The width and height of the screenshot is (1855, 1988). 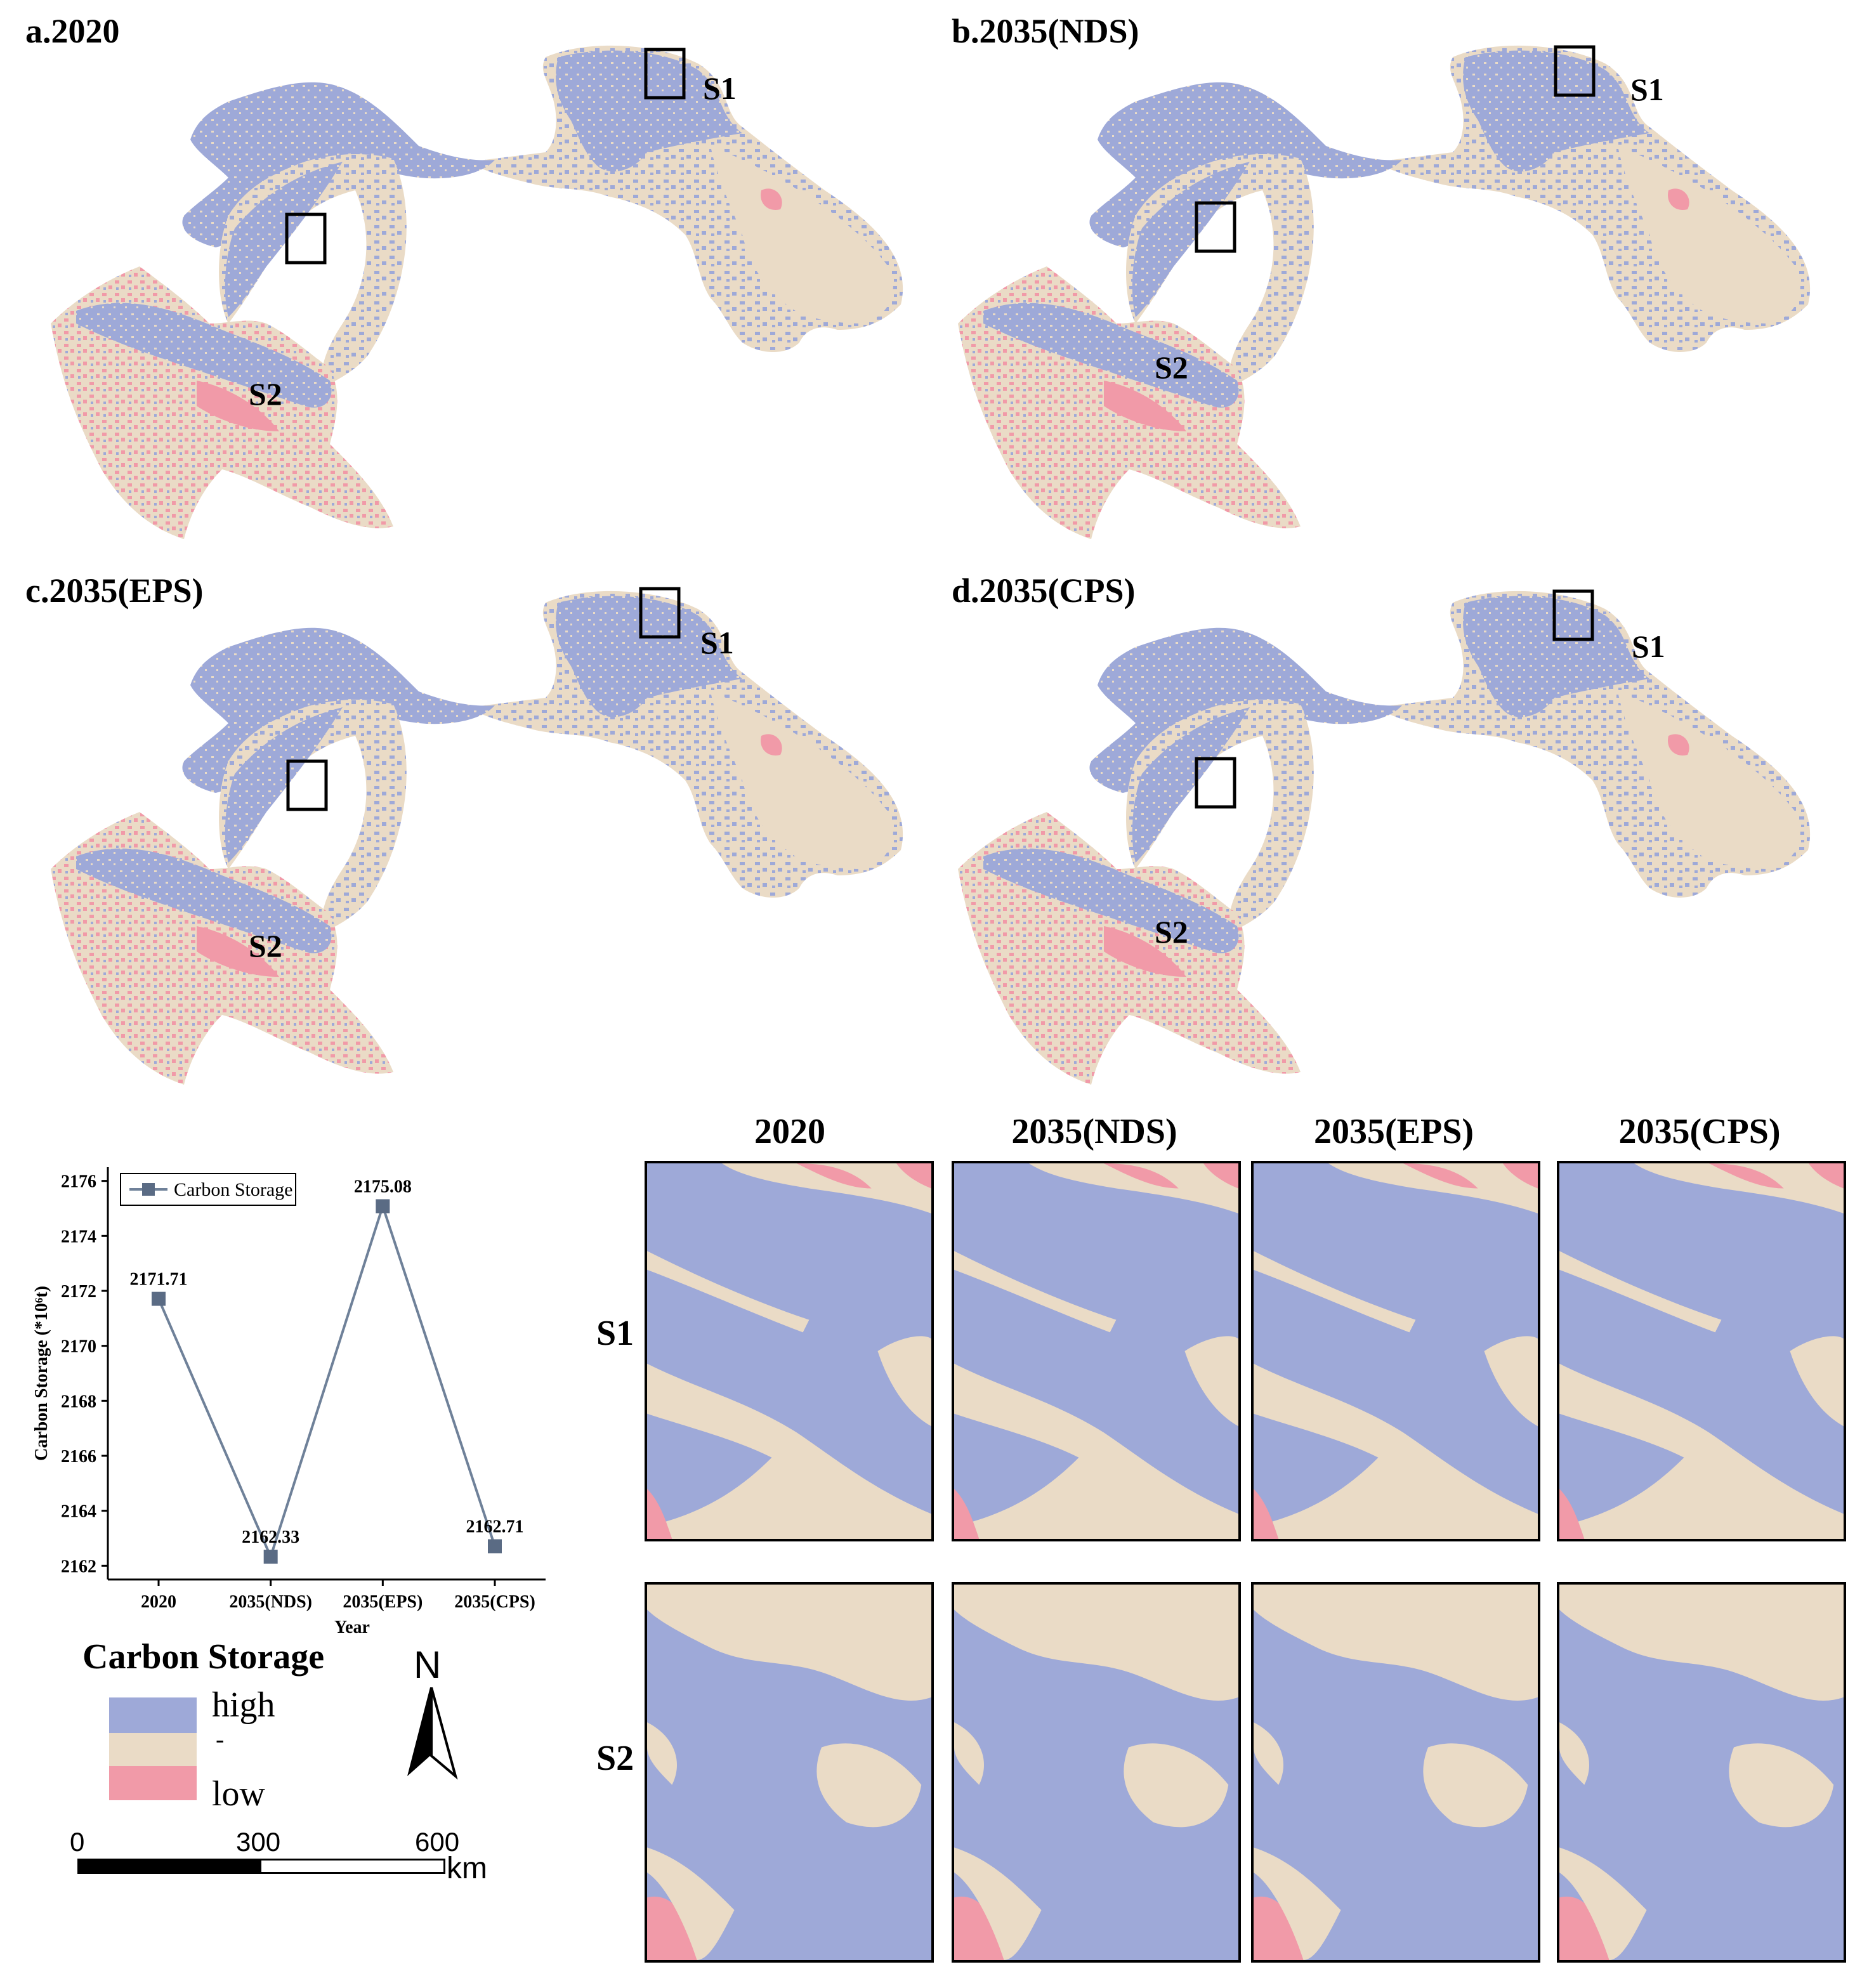 I want to click on x-axis-label: Year, so click(x=352, y=1627).